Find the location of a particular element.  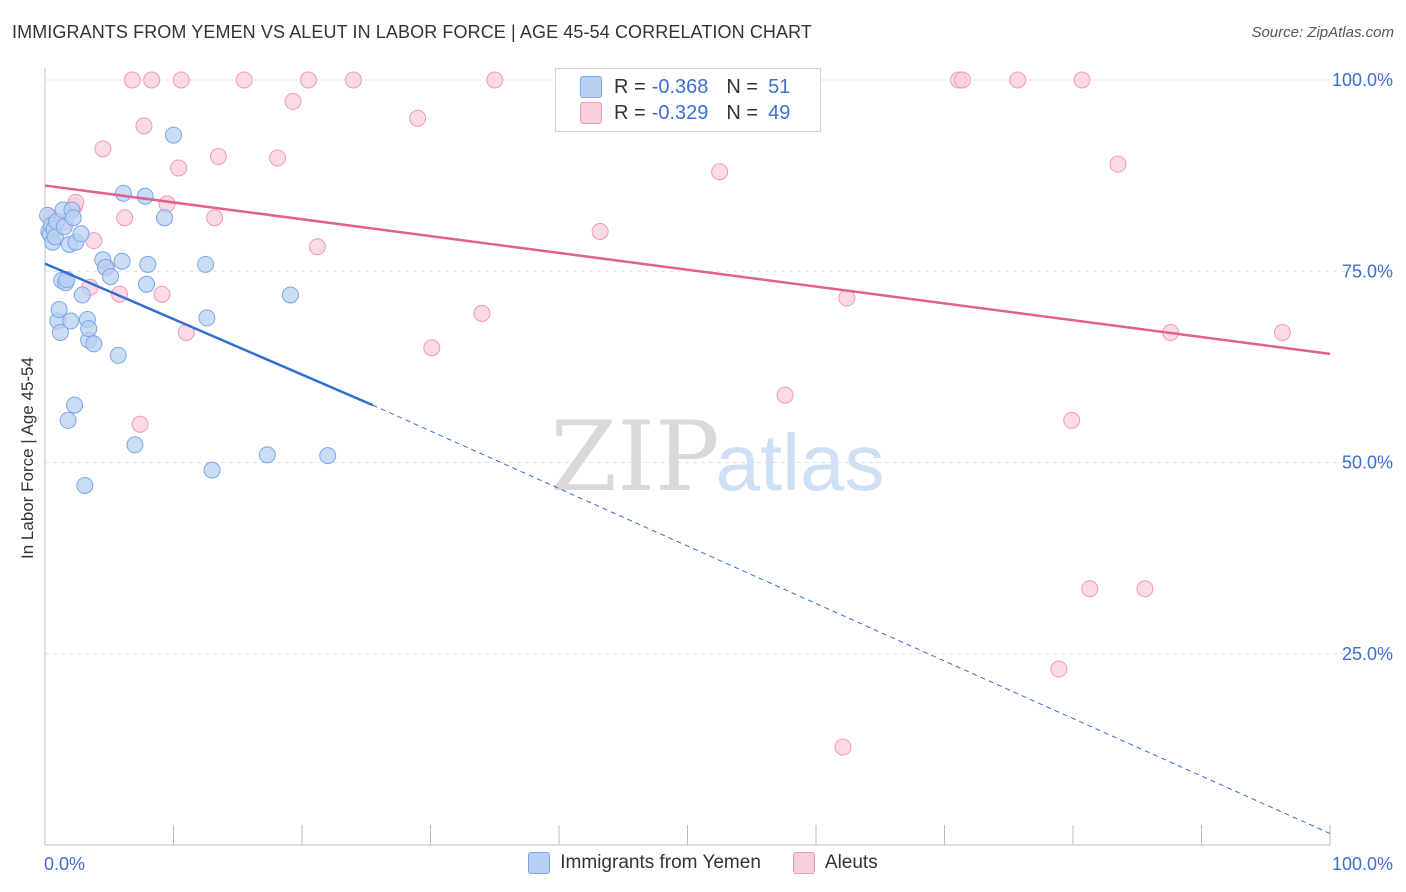

legend-row-aleuts: R = -0.329 N = 49 is located at coordinates (685, 113).